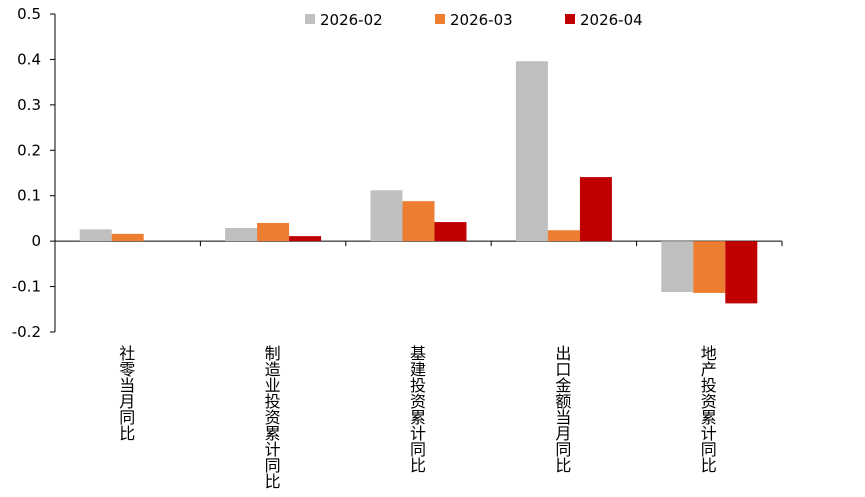  Describe the element at coordinates (561, 409) in the screenshot. I see `x-tick-label: 出口金额当月同比` at that location.